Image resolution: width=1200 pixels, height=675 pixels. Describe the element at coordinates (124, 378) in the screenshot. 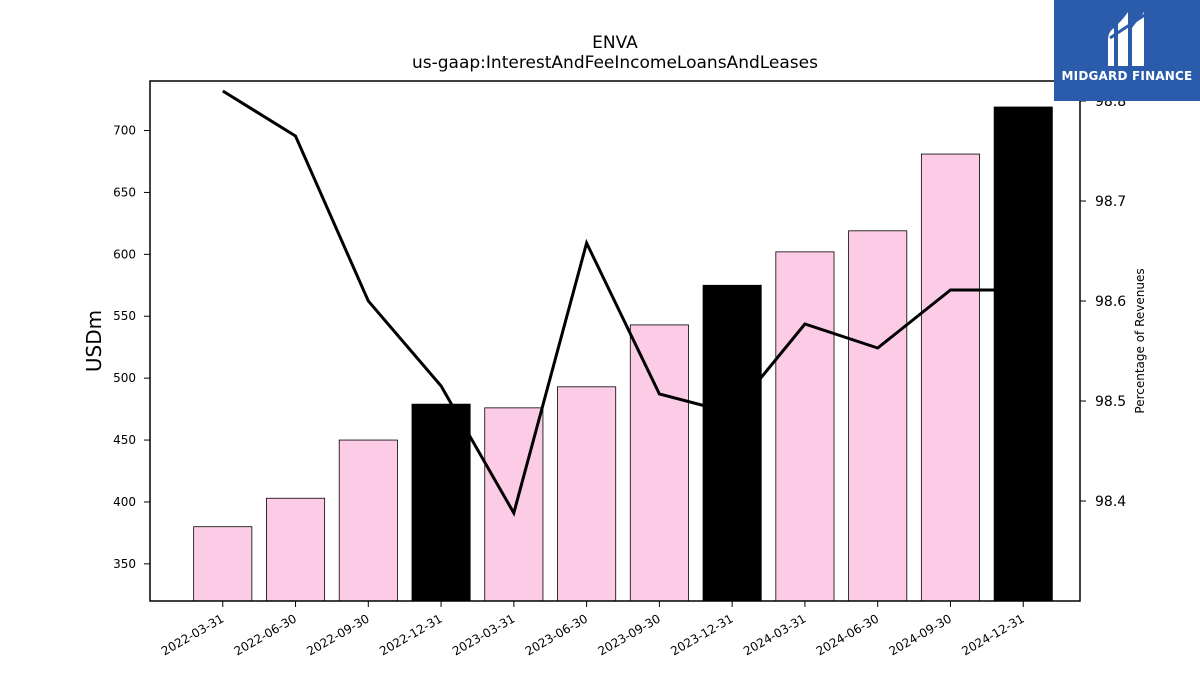

I see `y-tick-label: 500` at that location.